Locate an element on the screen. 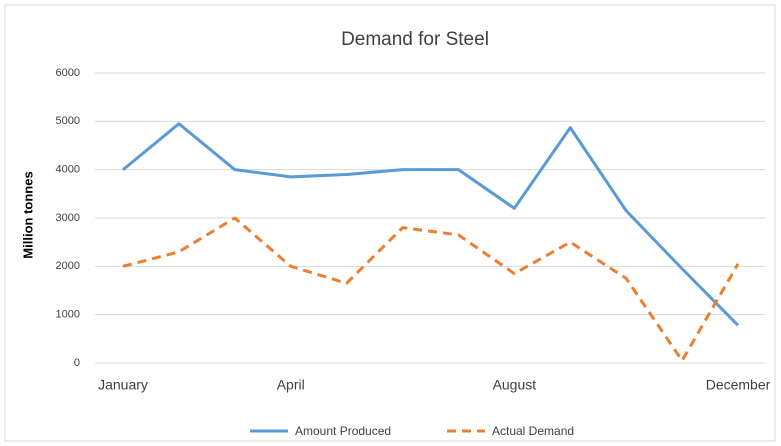 The width and height of the screenshot is (781, 446). x-tick-label: April is located at coordinates (291, 385).